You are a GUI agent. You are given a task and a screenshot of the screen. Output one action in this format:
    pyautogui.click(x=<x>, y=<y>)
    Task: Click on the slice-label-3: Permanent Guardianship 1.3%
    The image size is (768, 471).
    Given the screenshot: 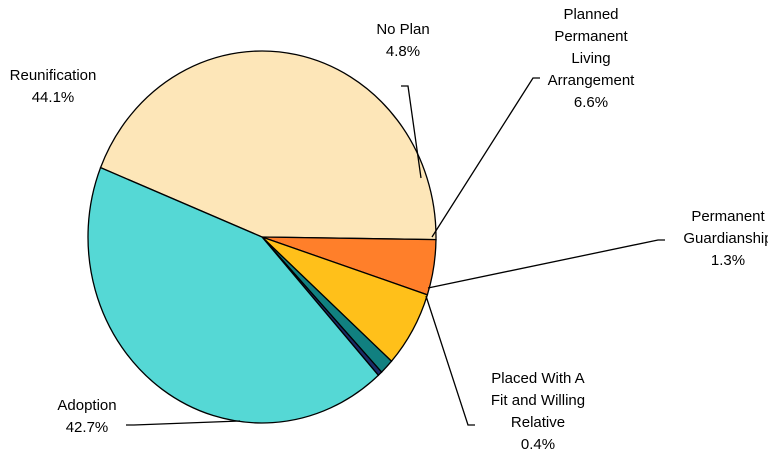 What is the action you would take?
    pyautogui.click(x=725, y=238)
    